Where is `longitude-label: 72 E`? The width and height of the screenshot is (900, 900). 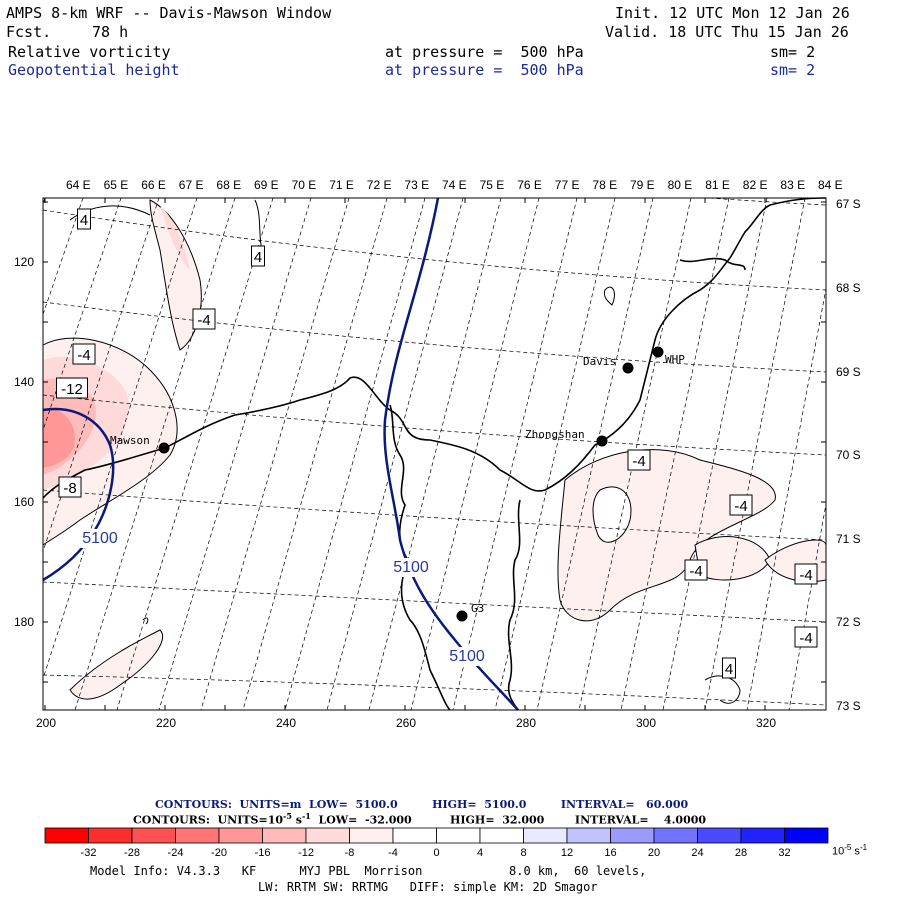
longitude-label: 72 E is located at coordinates (379, 185).